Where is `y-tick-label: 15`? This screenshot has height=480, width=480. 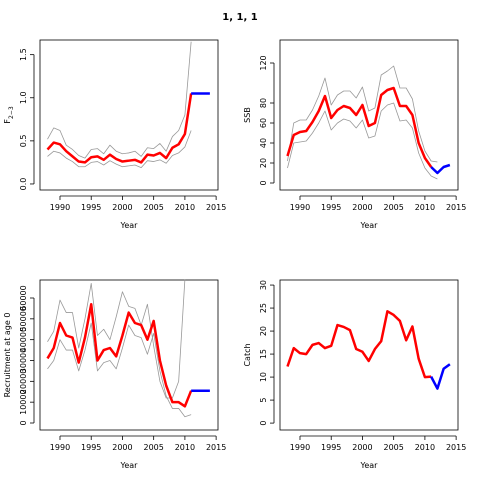
y-tick-label: 15 is located at coordinates (263, 354).